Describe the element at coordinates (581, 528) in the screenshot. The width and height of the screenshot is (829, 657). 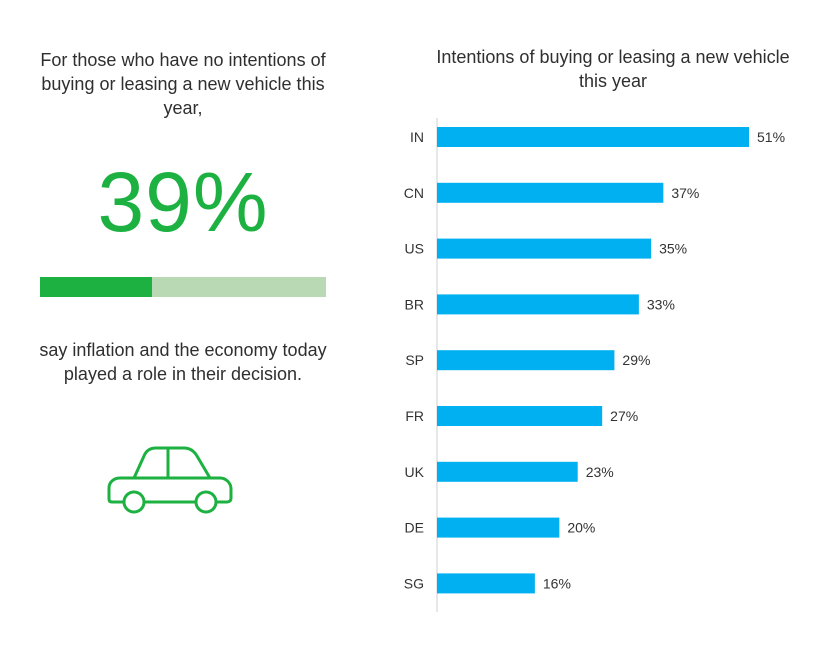
I see `data-label: 20%` at that location.